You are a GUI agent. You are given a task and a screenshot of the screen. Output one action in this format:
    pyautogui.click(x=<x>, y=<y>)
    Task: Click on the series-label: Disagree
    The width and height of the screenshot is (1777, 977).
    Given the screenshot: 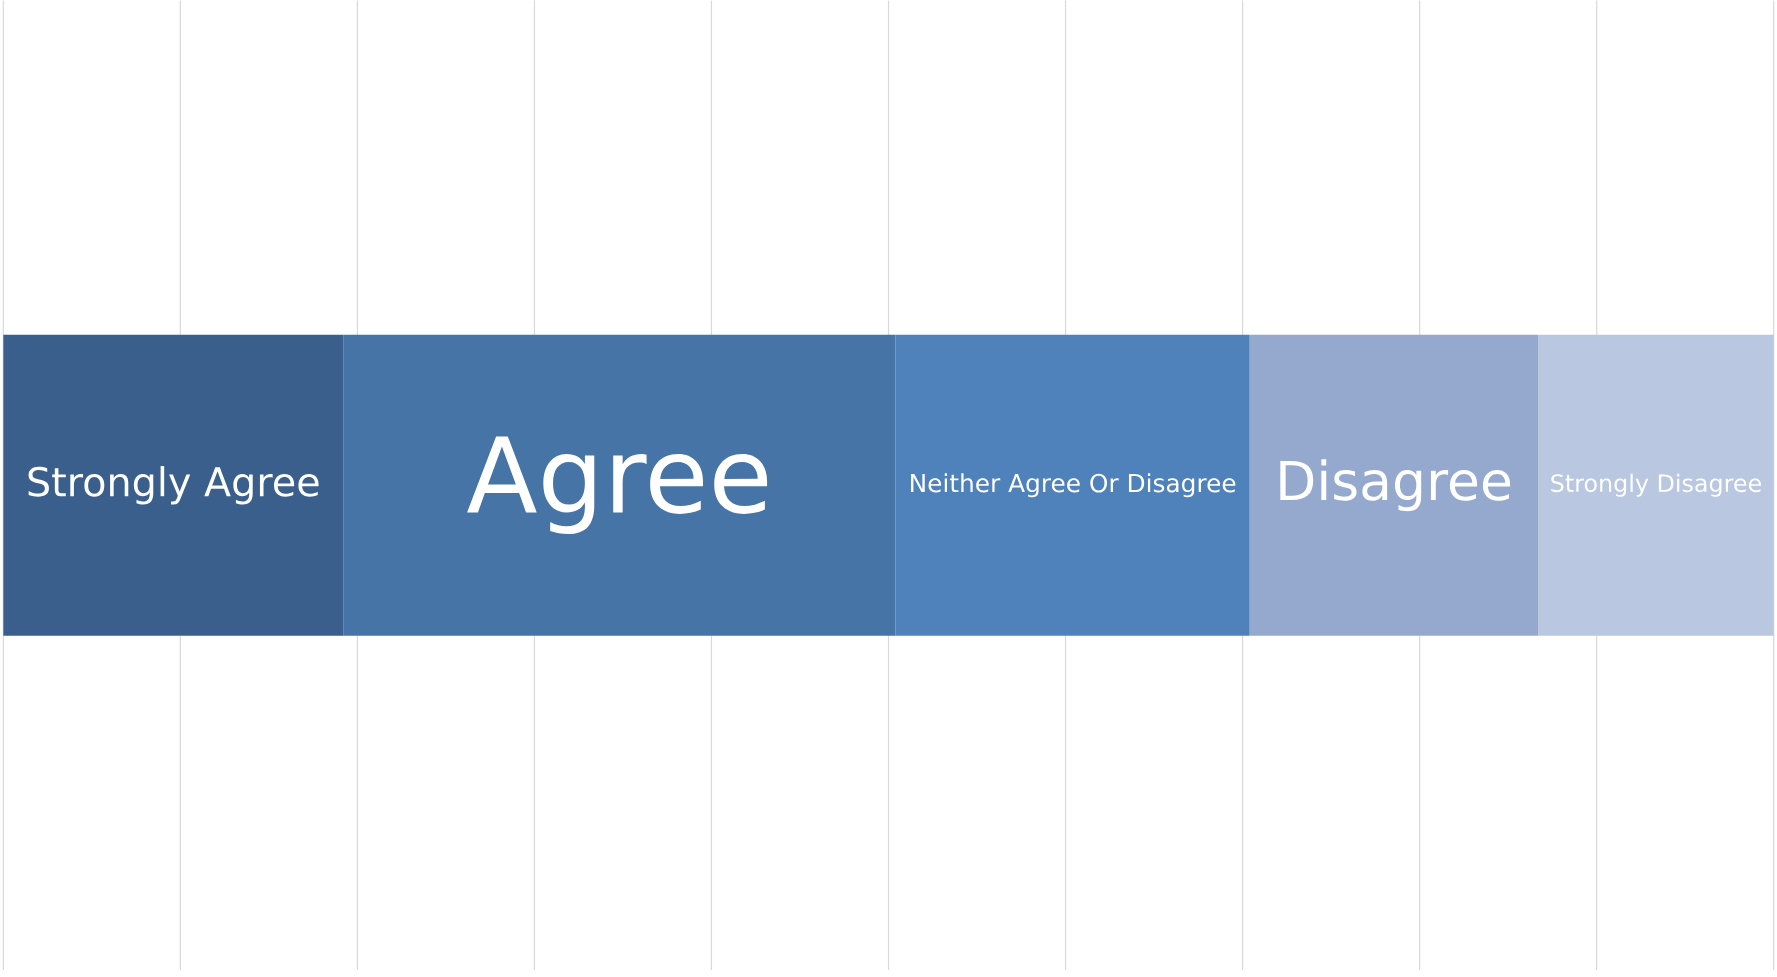 What is the action you would take?
    pyautogui.click(x=1395, y=485)
    